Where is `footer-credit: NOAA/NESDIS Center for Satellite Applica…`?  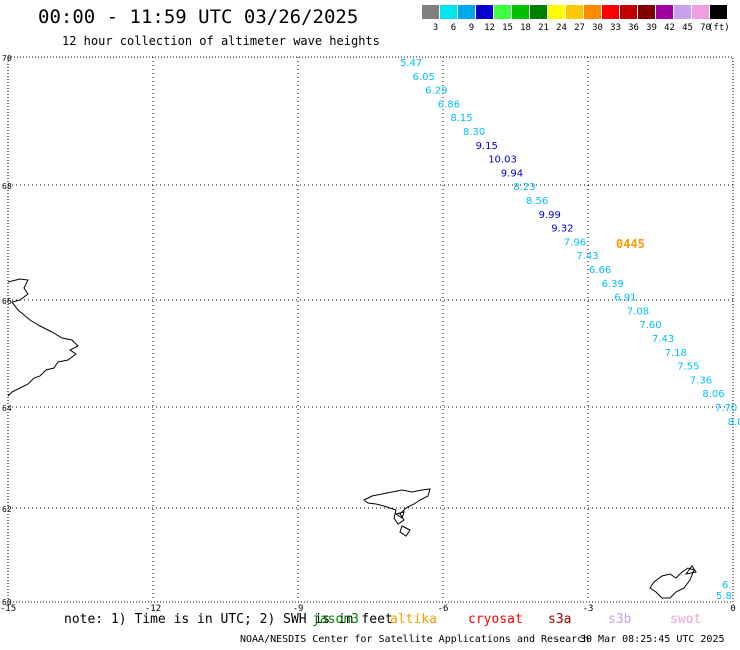 footer-credit: NOAA/NESDIS Center for Satellite Applica… is located at coordinates (415, 639).